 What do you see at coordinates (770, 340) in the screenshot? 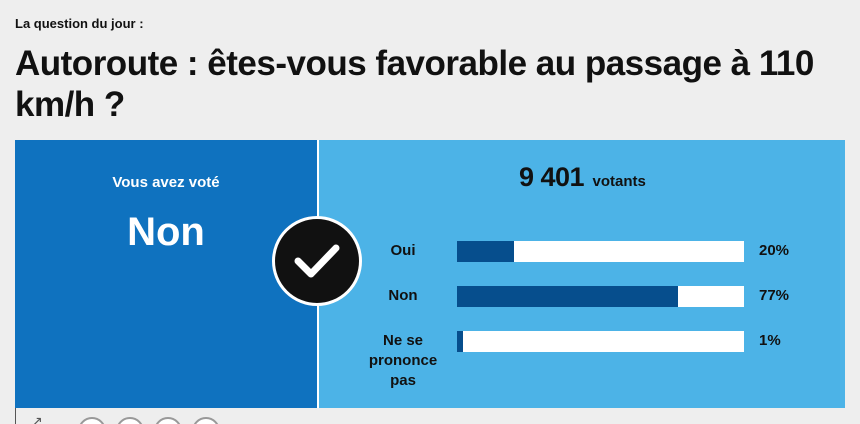
I see `result-percent: 1%` at bounding box center [770, 340].